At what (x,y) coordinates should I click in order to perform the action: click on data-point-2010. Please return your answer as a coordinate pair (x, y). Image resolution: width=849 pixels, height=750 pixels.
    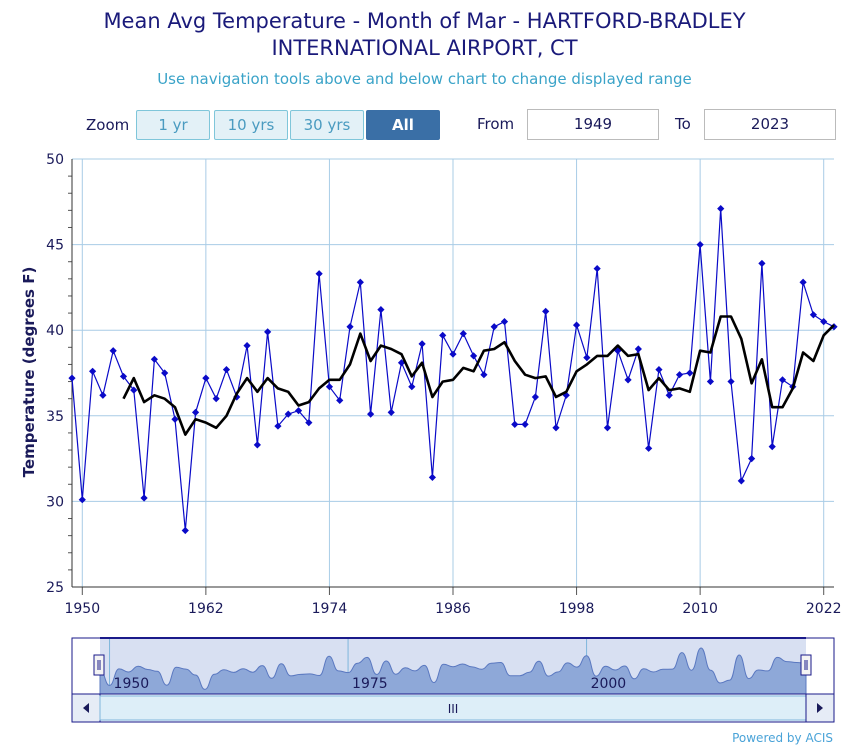
    Looking at the image, I should click on (700, 245).